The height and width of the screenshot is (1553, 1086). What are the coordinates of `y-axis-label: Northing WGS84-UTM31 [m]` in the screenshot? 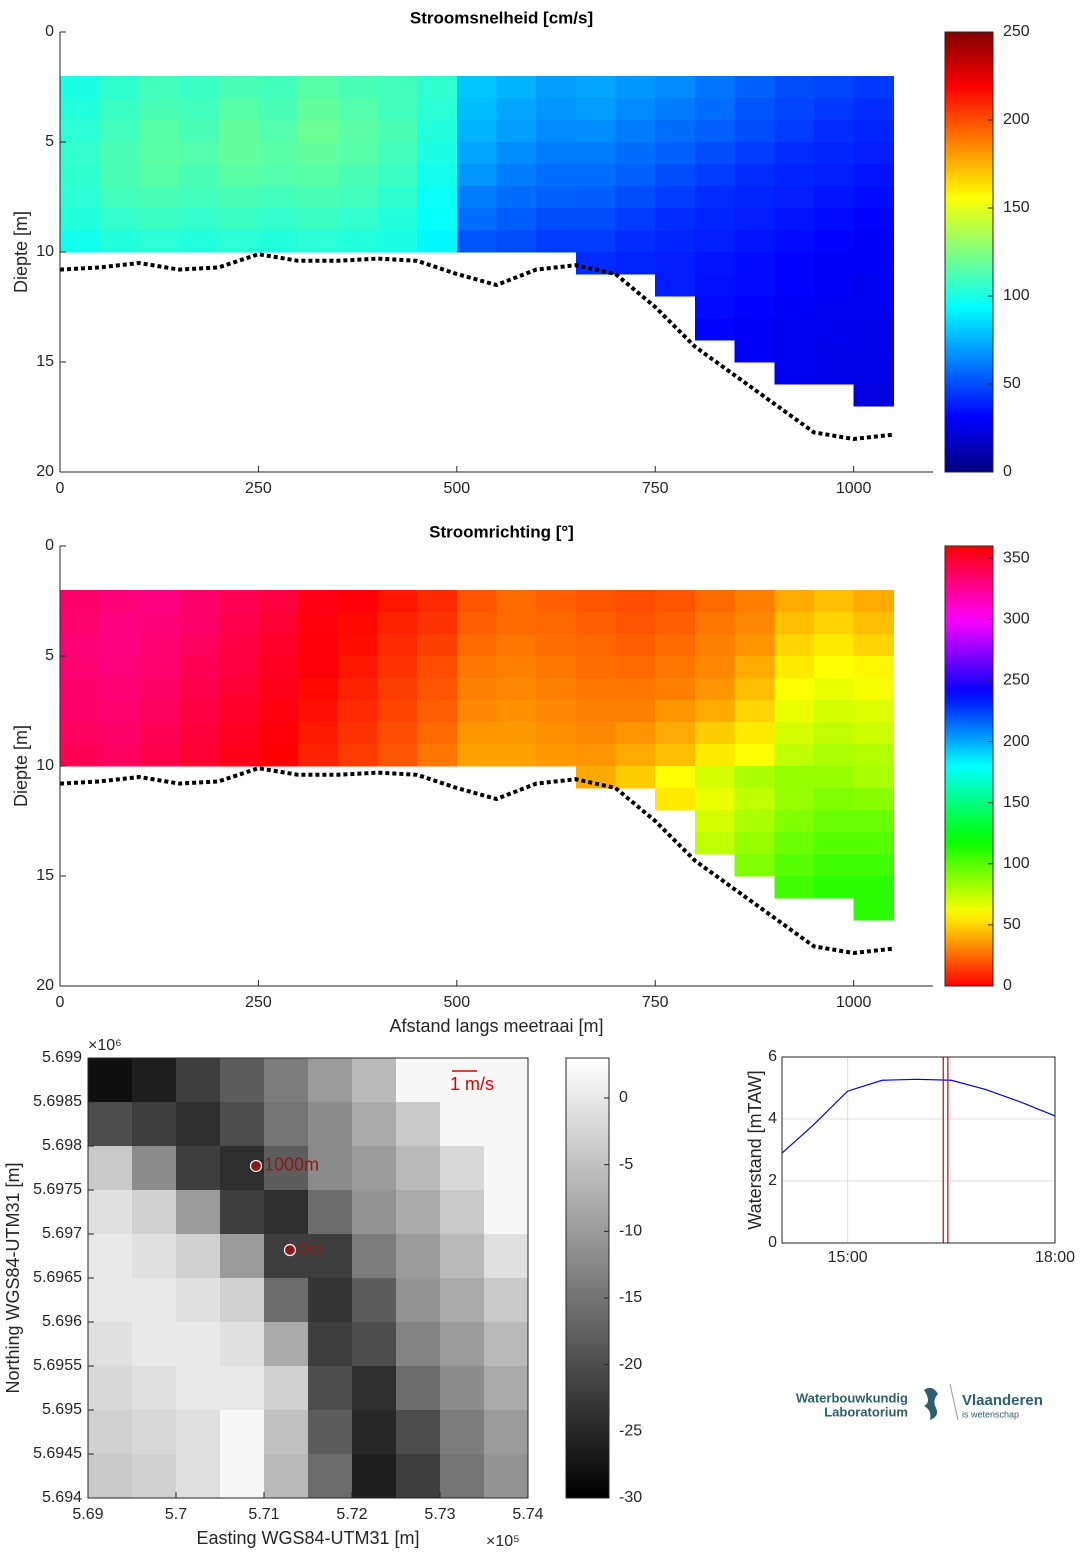 It's located at (13, 1277).